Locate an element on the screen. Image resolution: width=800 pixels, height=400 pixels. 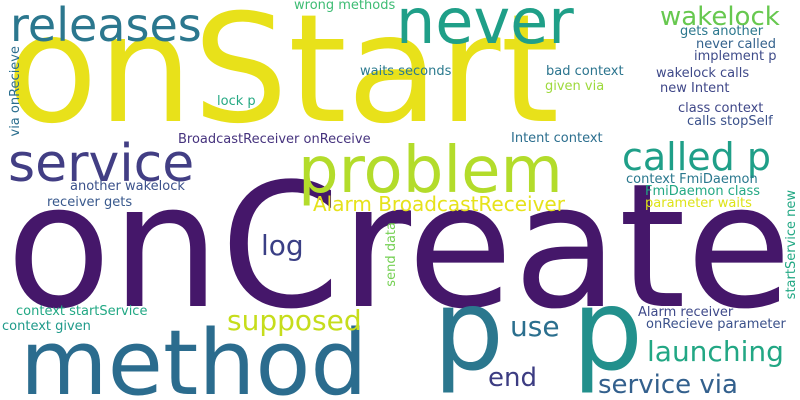
word-context-startservice: context startService is located at coordinates (82, 311).